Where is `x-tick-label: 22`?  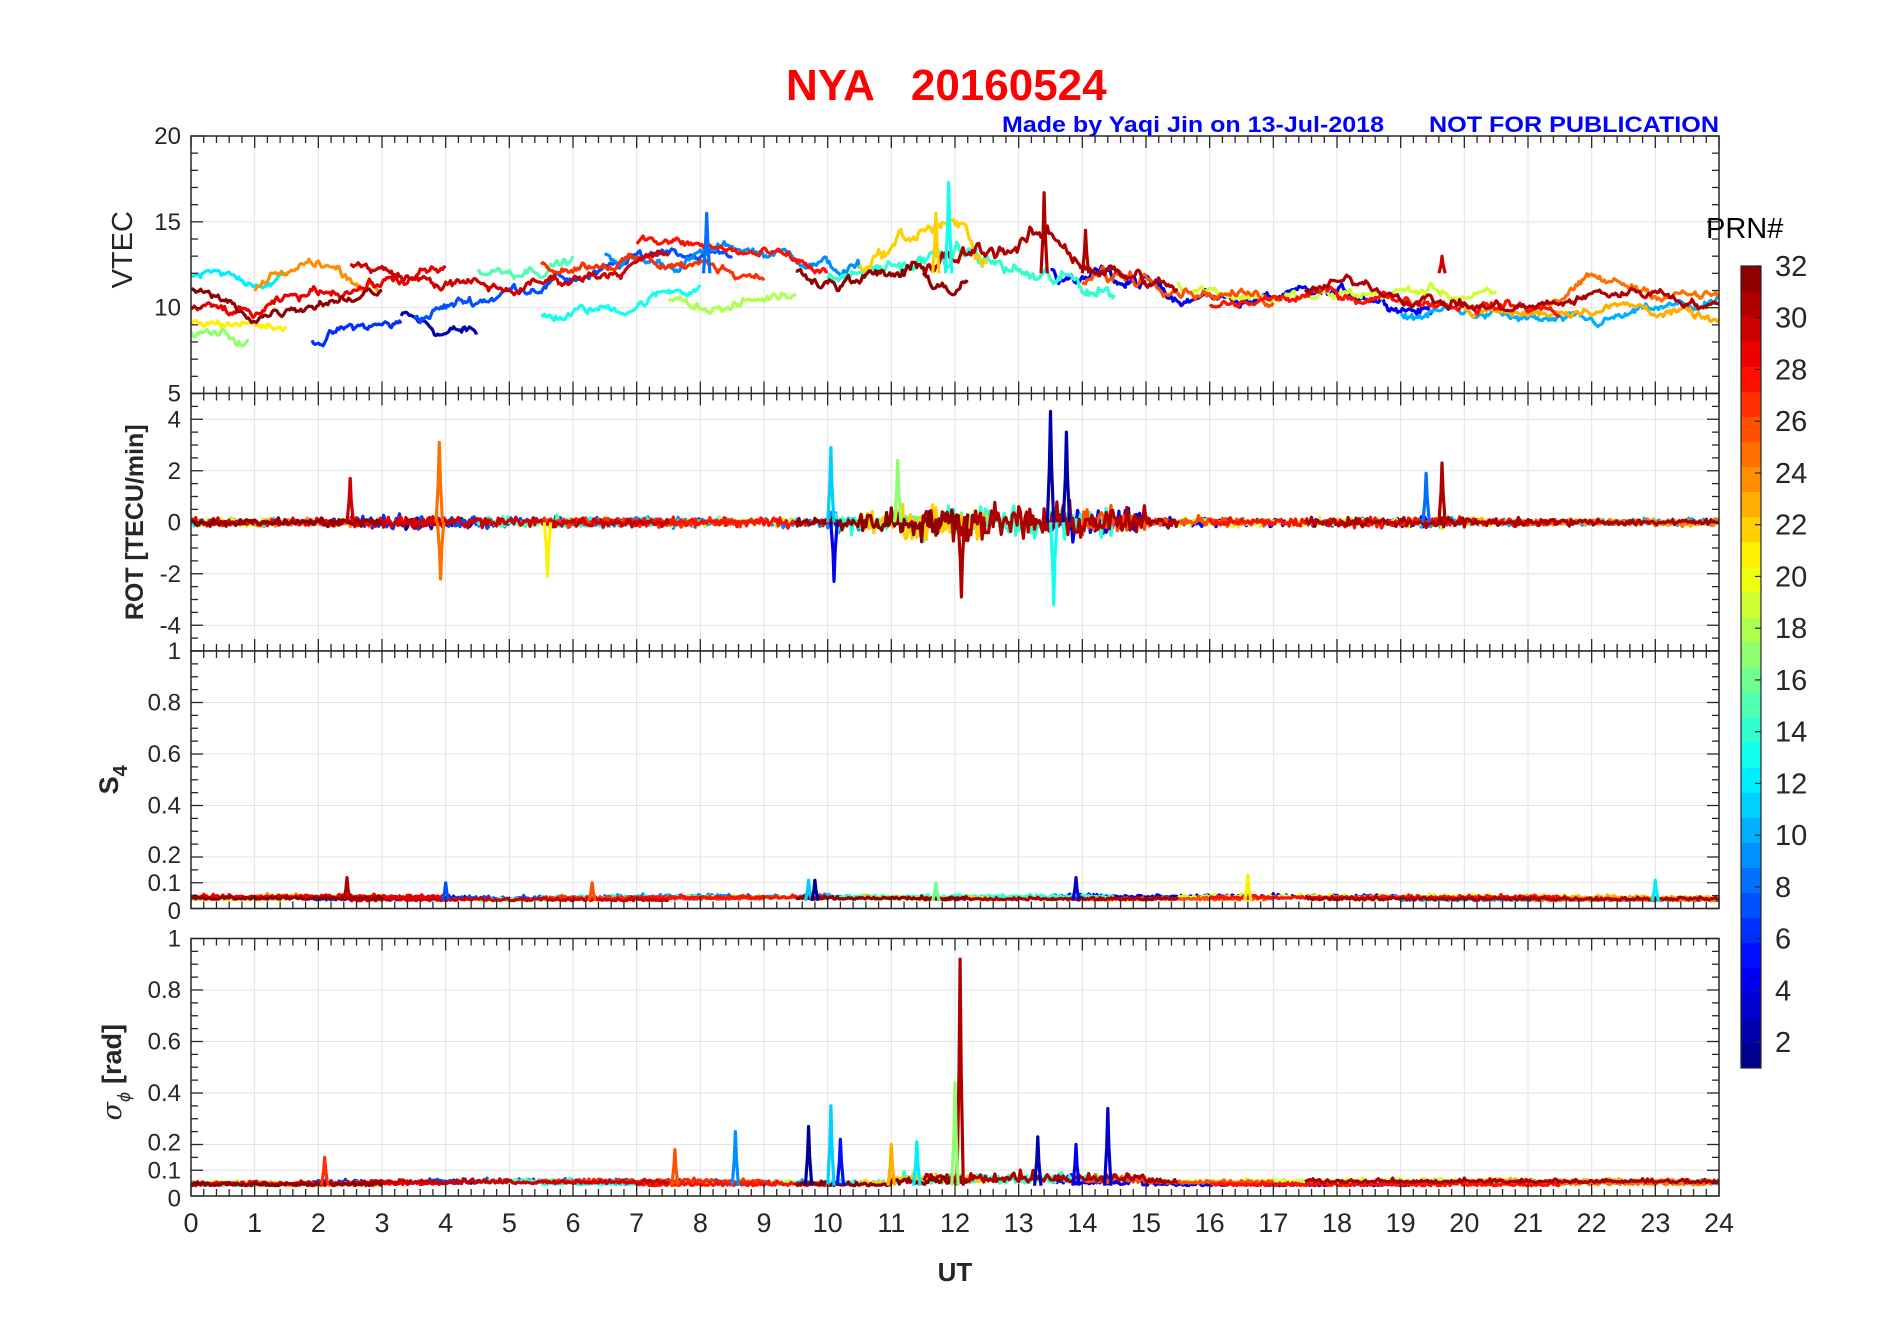 x-tick-label: 22 is located at coordinates (1592, 1223).